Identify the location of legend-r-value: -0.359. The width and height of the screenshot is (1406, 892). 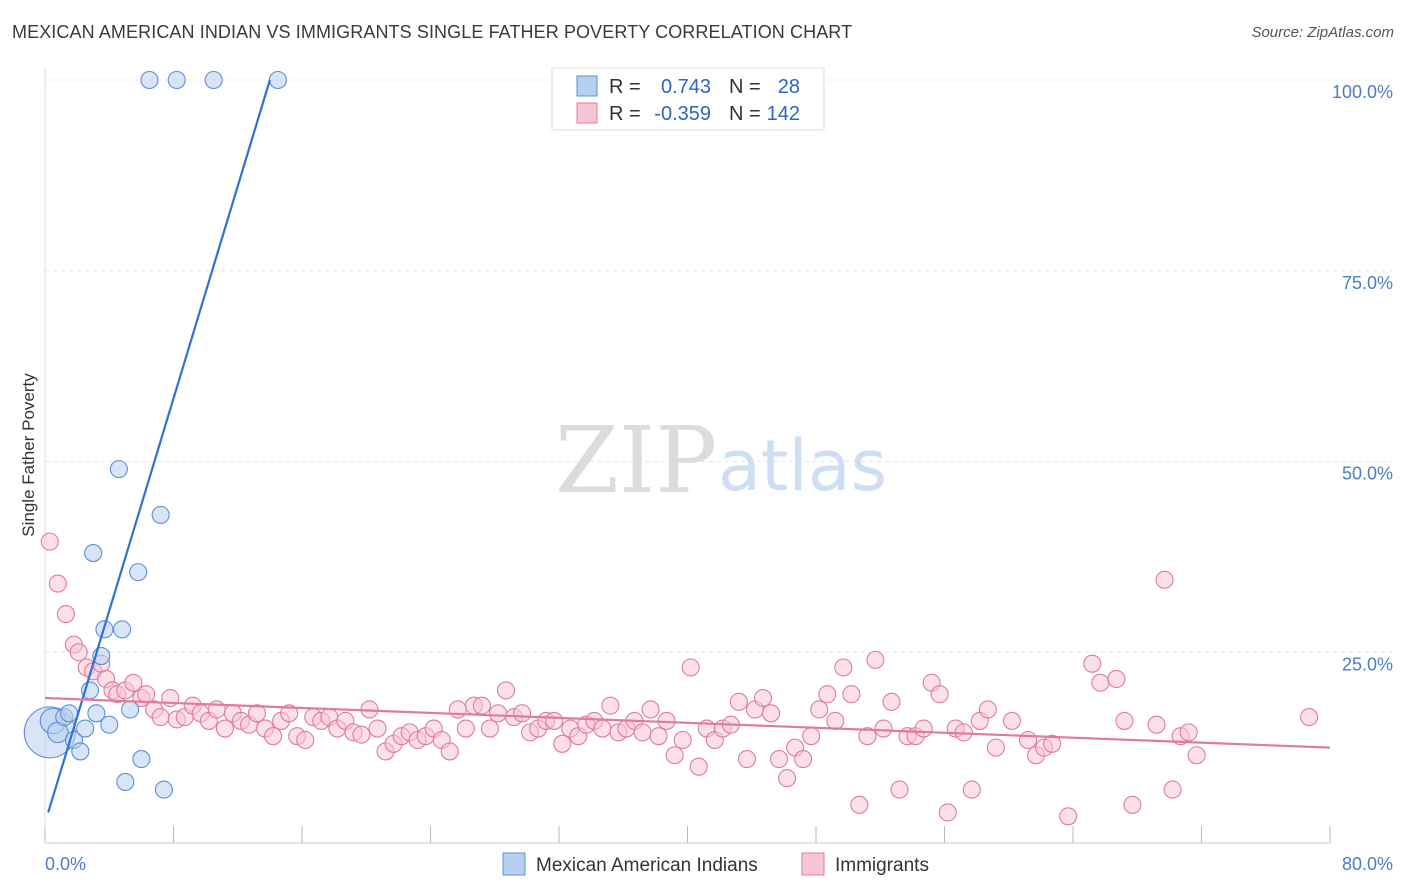
(682, 114).